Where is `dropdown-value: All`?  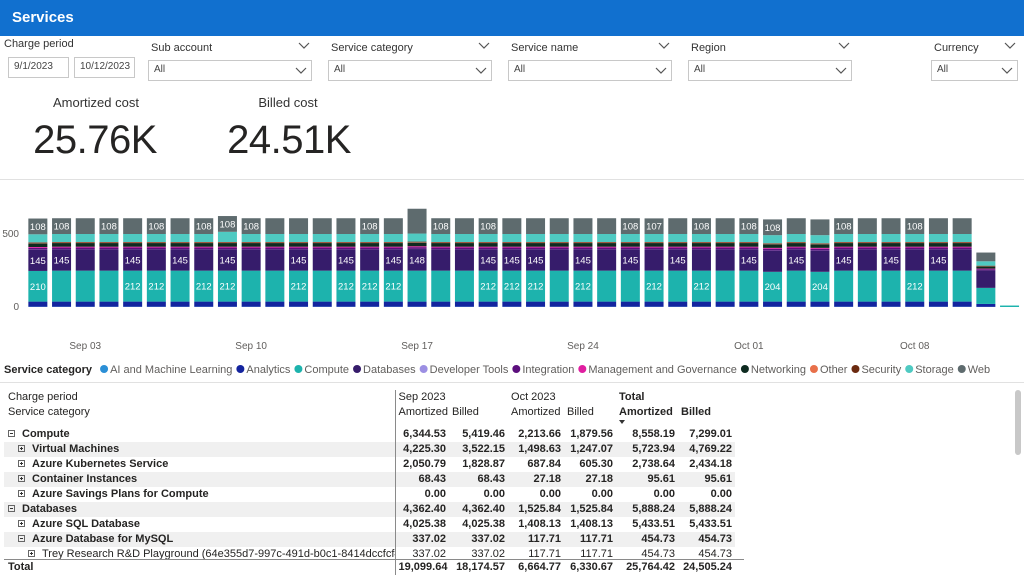
dropdown-value: All is located at coordinates (699, 69).